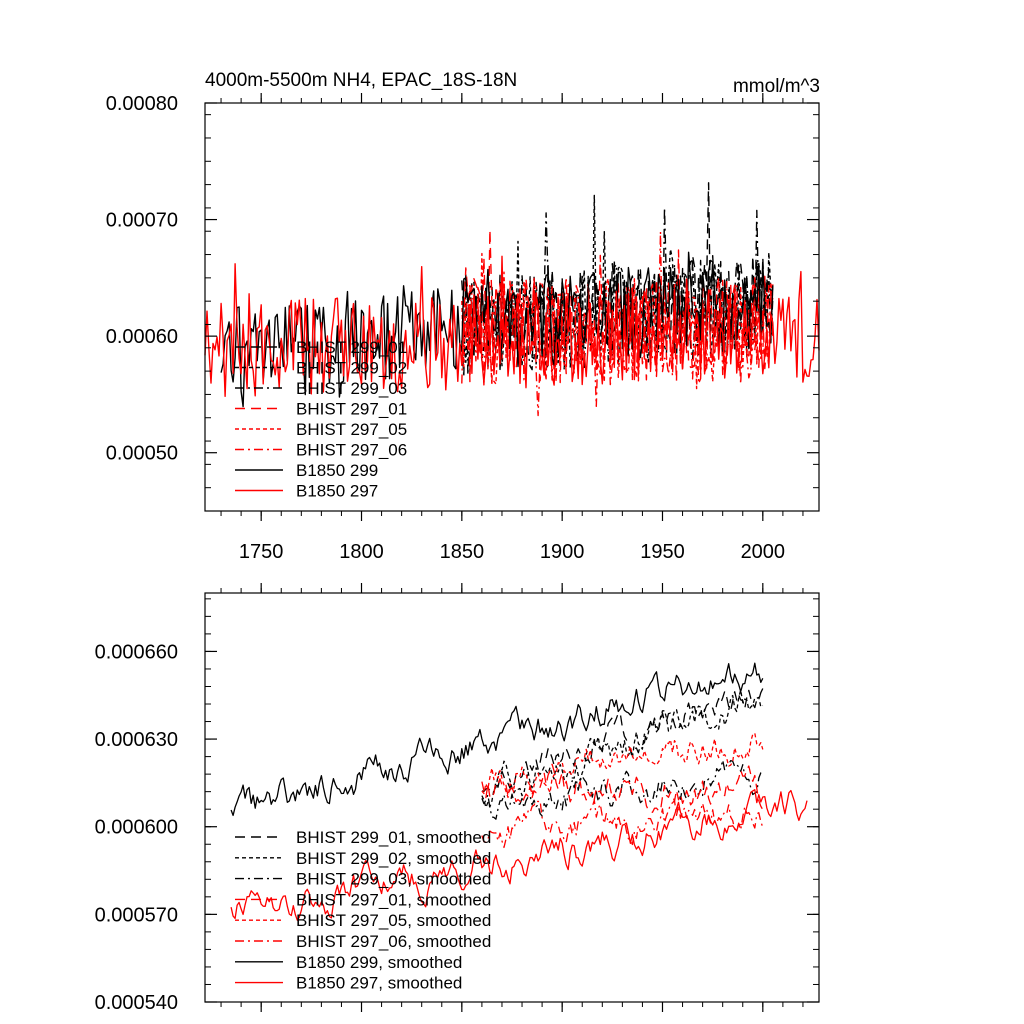 The image size is (1024, 1024). I want to click on chart-title: 4000m-5500m NH4, EPAC_18S-18N, so click(361, 80).